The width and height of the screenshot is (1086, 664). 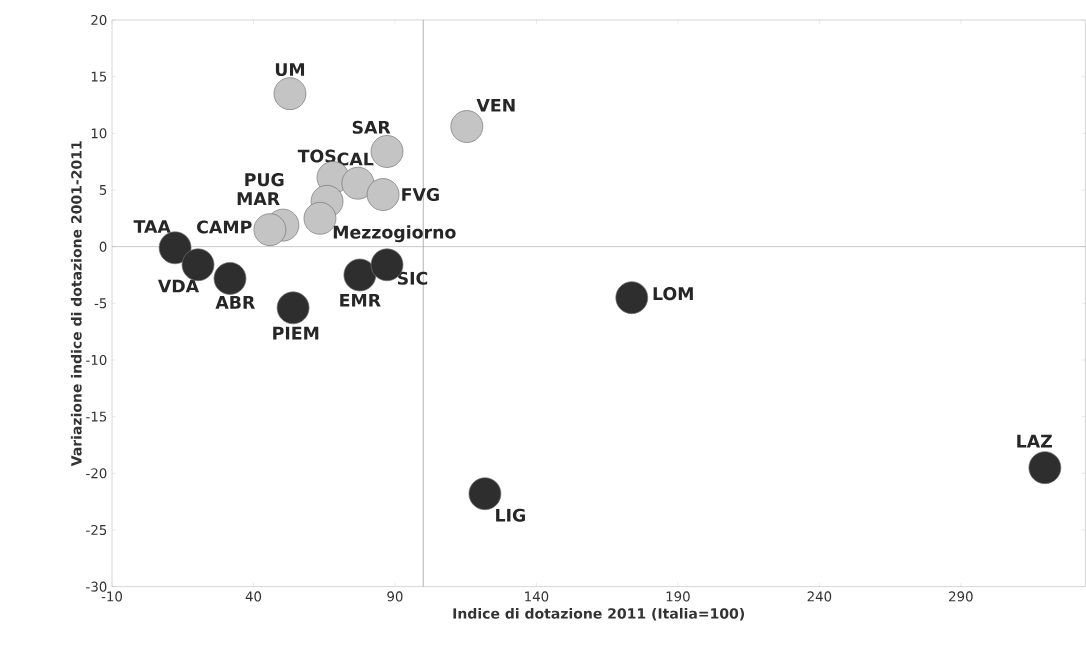 I want to click on annotation: ABR, so click(x=235, y=302).